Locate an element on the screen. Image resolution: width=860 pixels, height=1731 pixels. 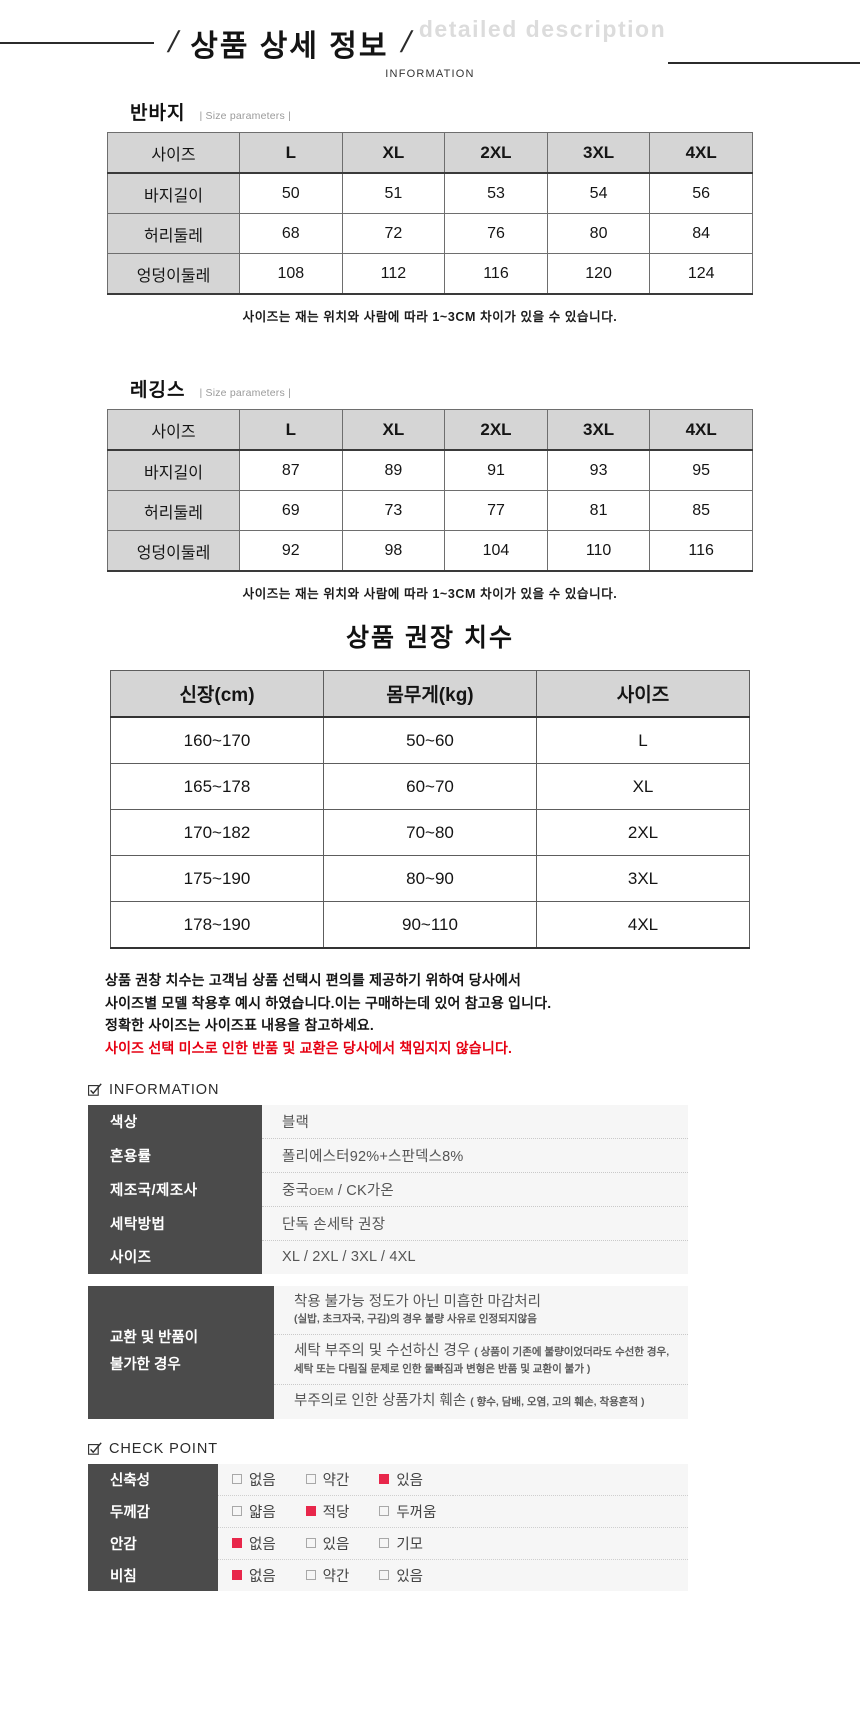
notice-line: 상품 권창 치수는 고객님 상품 선택시 편의를 제공하기 위하여 당사에서 is located at coordinates (313, 980).